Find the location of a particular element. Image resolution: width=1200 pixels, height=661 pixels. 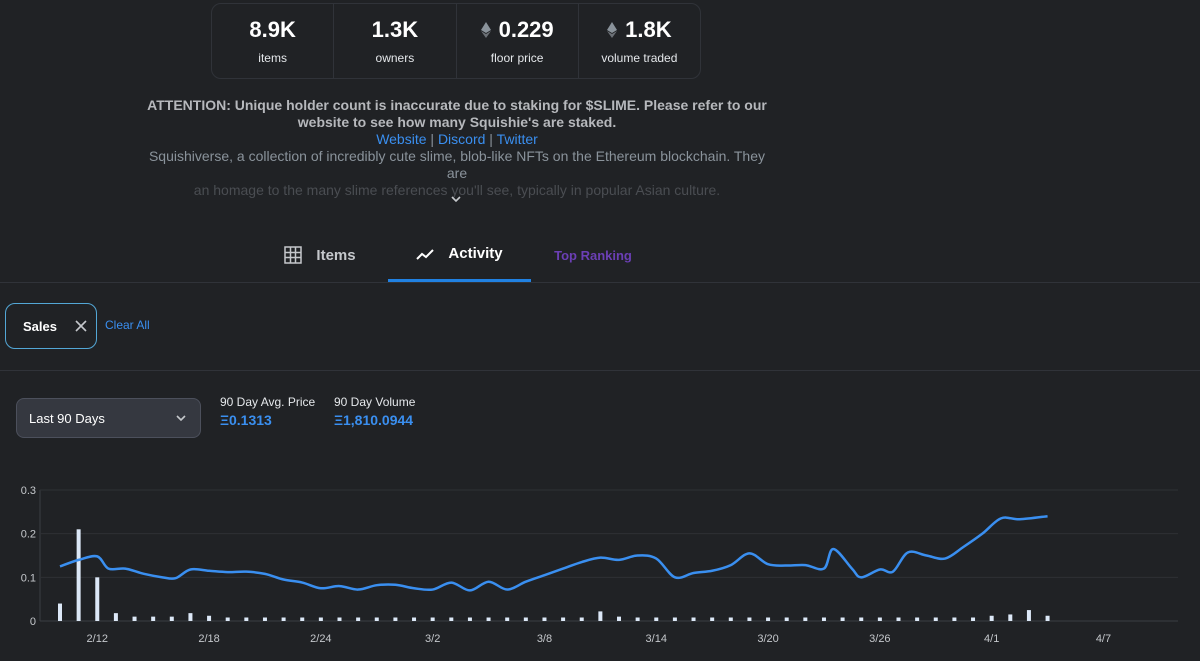

tab-top-ranking: Top Ranking is located at coordinates (593, 255).